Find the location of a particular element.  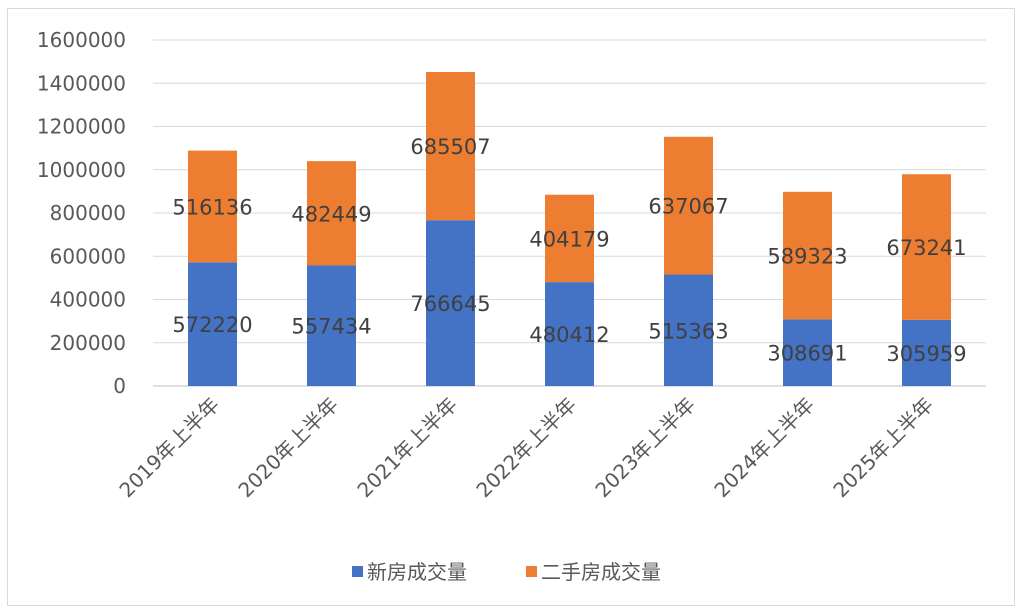

data-label: 685507 is located at coordinates (450, 147).